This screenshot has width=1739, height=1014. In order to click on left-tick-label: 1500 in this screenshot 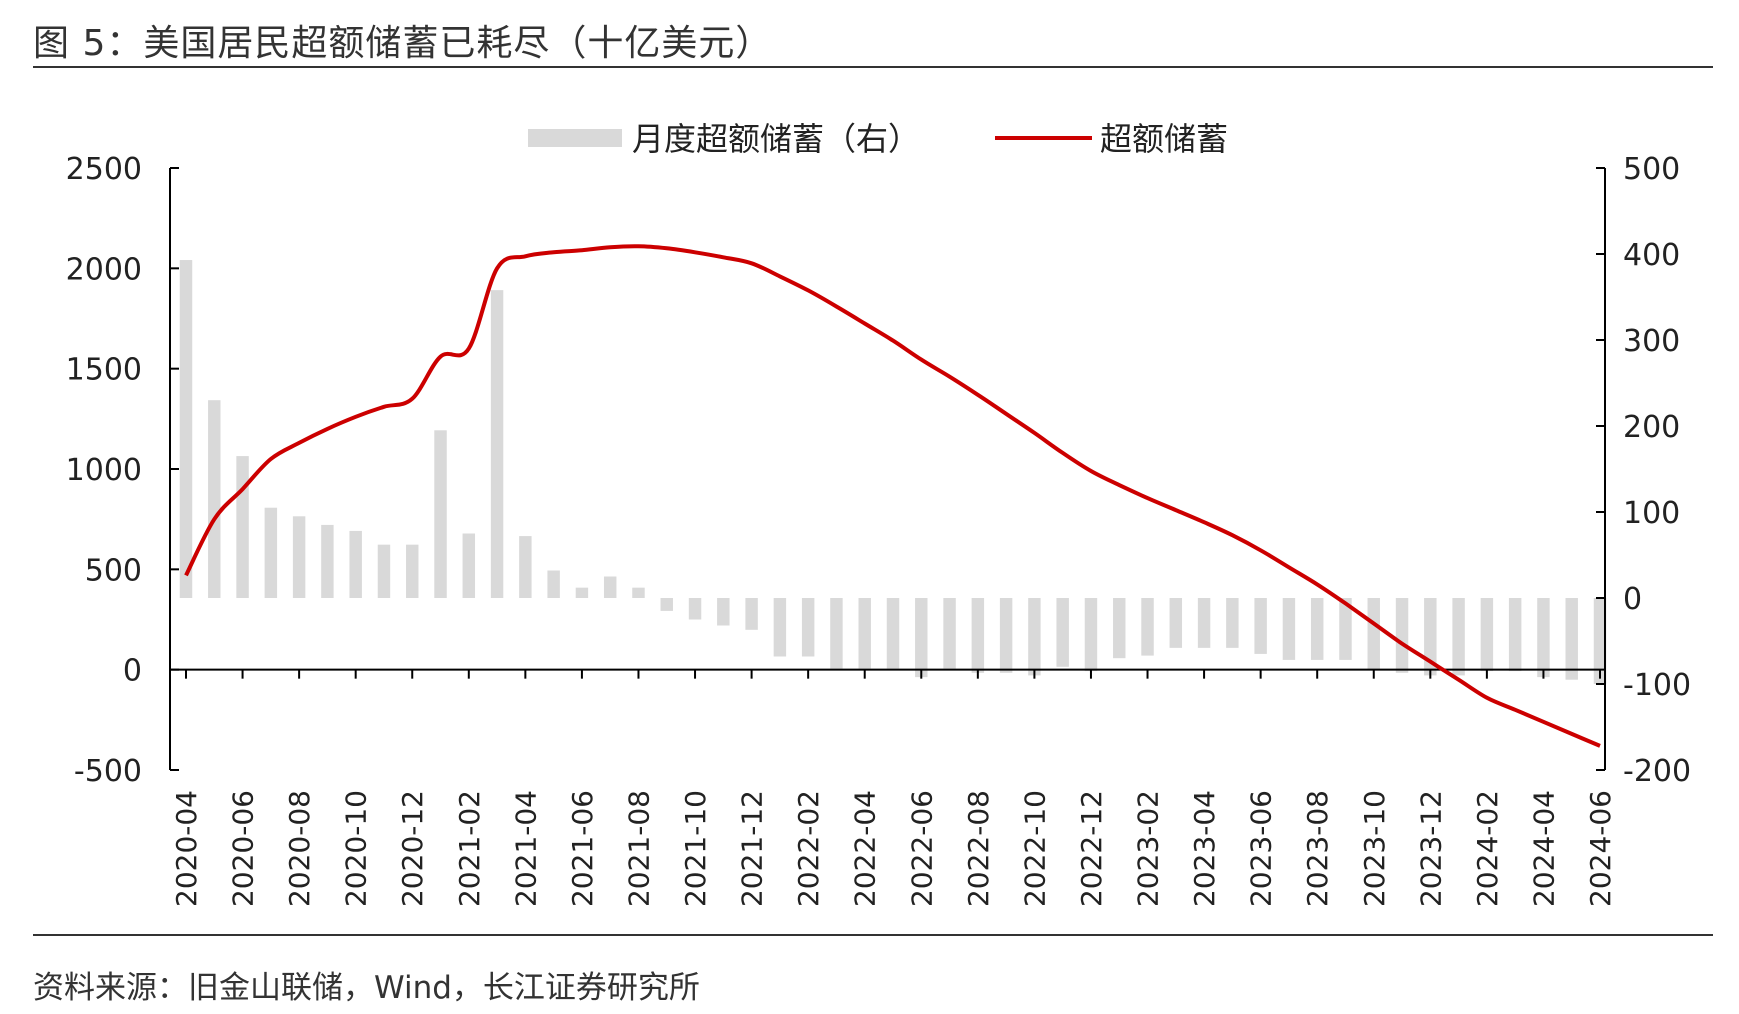, I will do `click(104, 370)`.